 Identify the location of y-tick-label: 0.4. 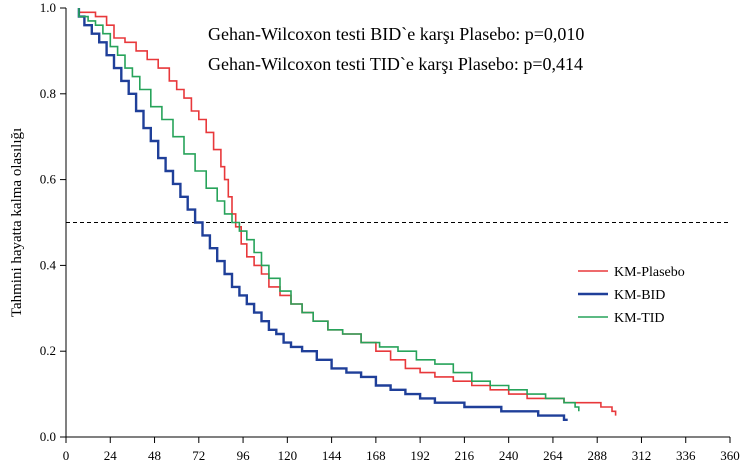
(48, 264).